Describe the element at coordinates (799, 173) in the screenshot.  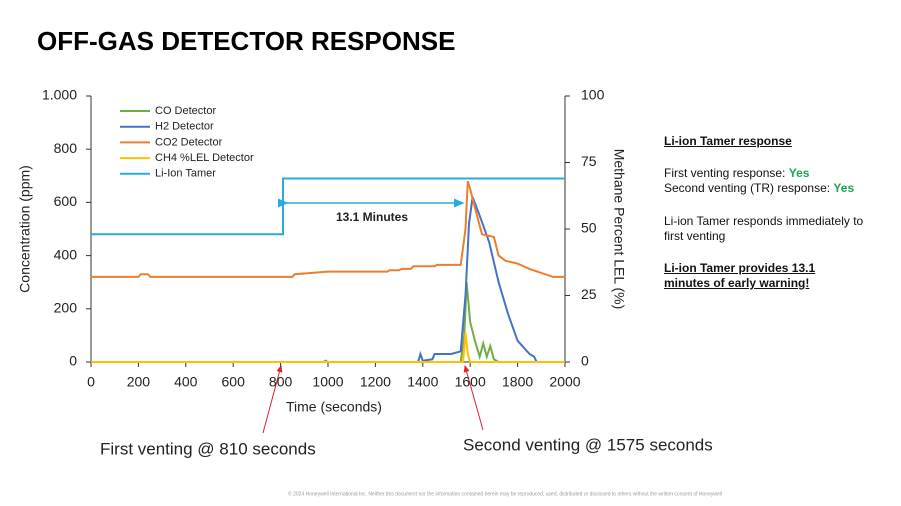
I see `first-answer: Yes` at that location.